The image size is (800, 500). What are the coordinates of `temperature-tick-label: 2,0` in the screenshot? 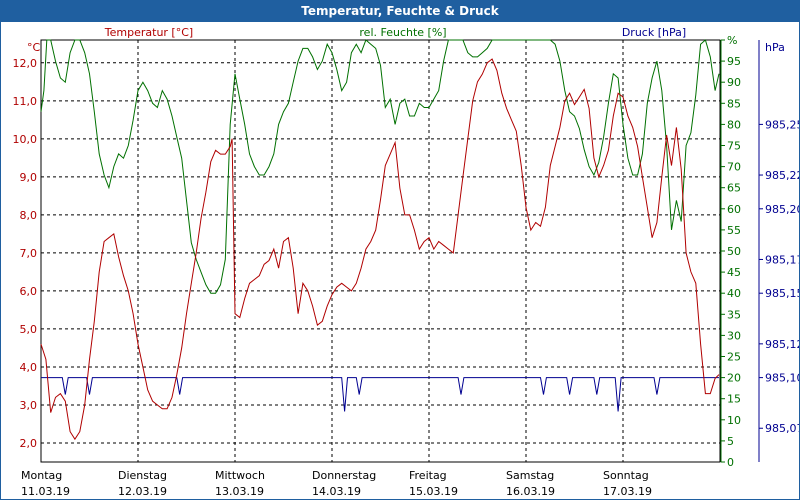 It's located at (29, 443).